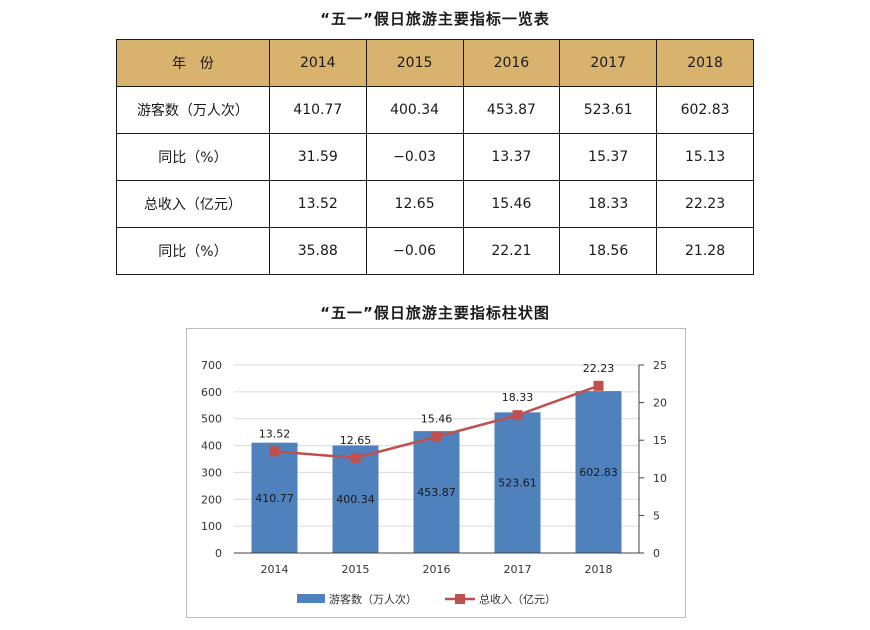 The image size is (870, 630). Describe the element at coordinates (317, 110) in the screenshot. I see `table-cell: 410.77` at that location.